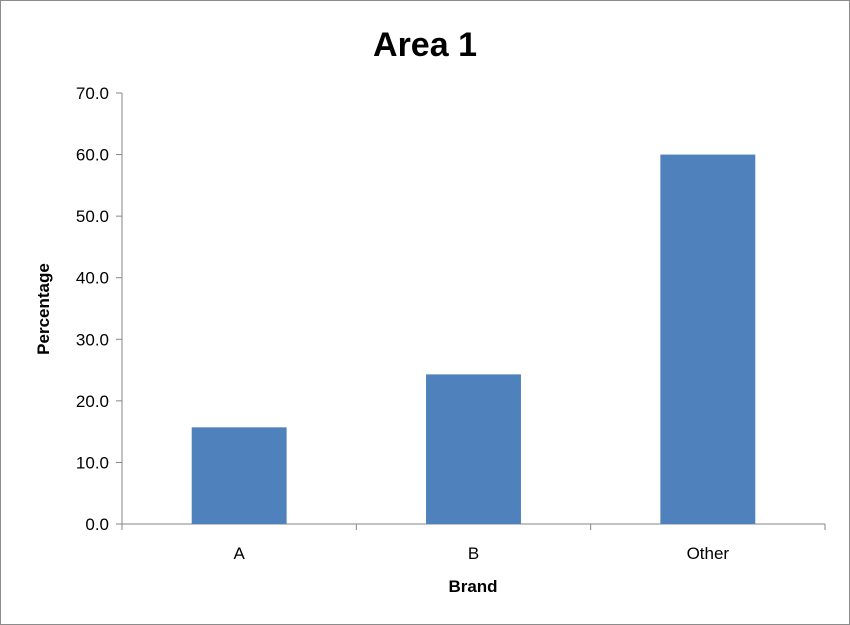 Image resolution: width=850 pixels, height=625 pixels. What do you see at coordinates (708, 339) in the screenshot?
I see `bar-other` at bounding box center [708, 339].